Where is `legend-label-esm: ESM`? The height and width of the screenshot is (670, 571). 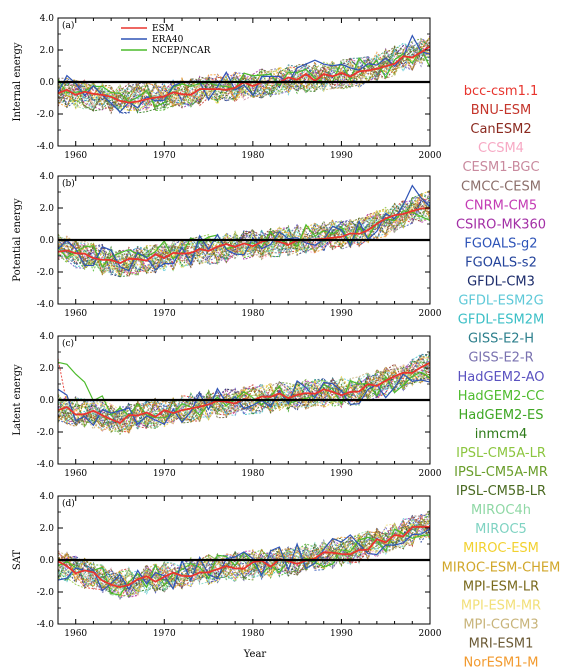
legend-label-esm: ESM is located at coordinates (163, 29).